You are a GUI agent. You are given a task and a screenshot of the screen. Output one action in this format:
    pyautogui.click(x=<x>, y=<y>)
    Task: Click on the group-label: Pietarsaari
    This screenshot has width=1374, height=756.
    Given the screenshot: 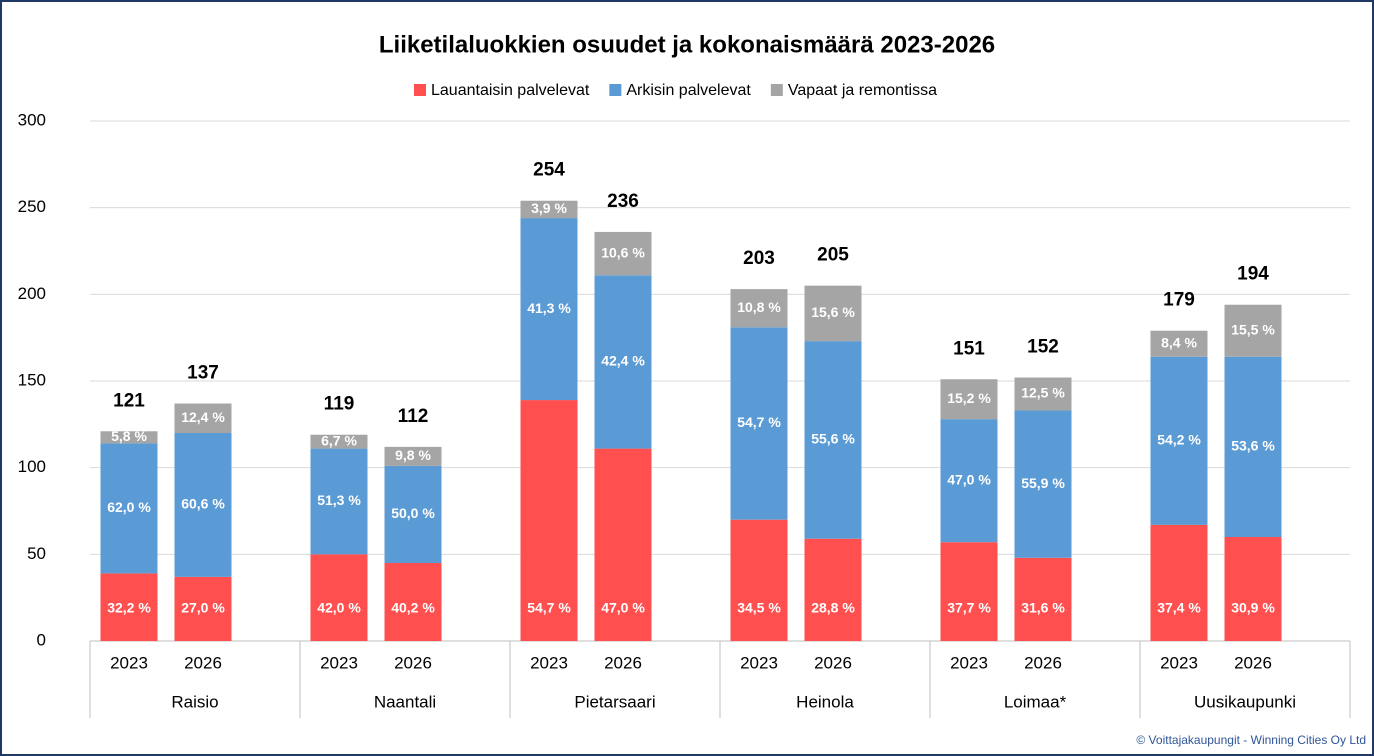 What is the action you would take?
    pyautogui.click(x=614, y=701)
    